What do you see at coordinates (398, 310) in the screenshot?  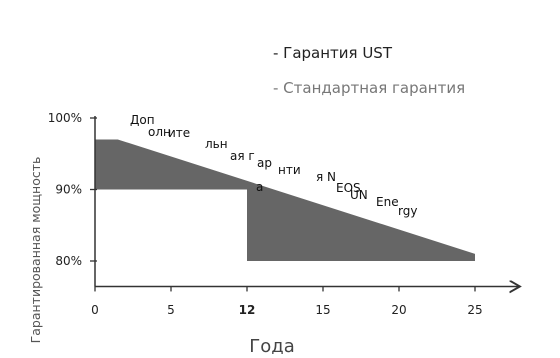 I see `x-tick-label: 20` at bounding box center [398, 310].